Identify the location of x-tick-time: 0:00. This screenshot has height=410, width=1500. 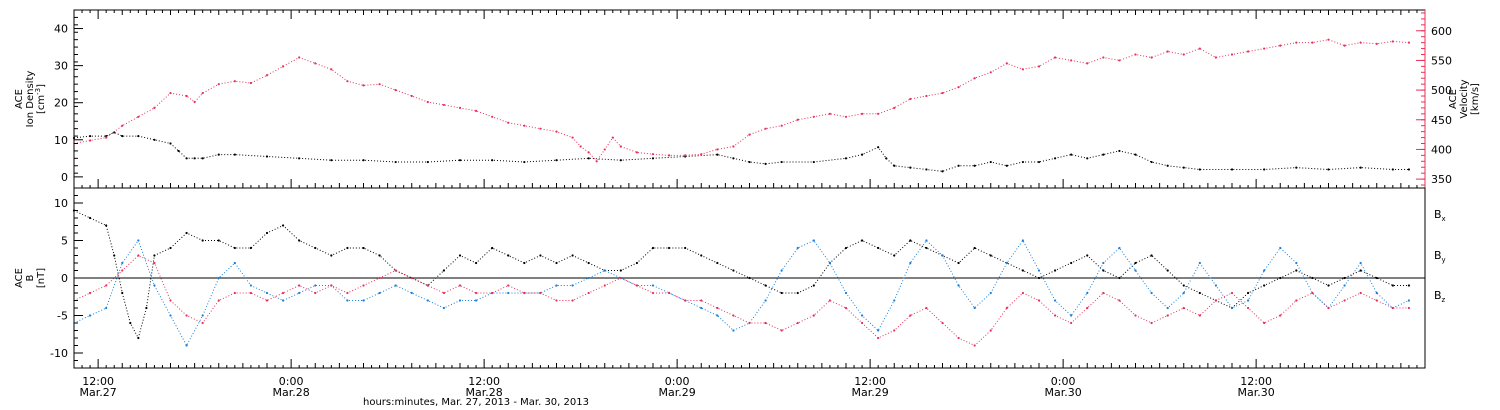
(677, 381).